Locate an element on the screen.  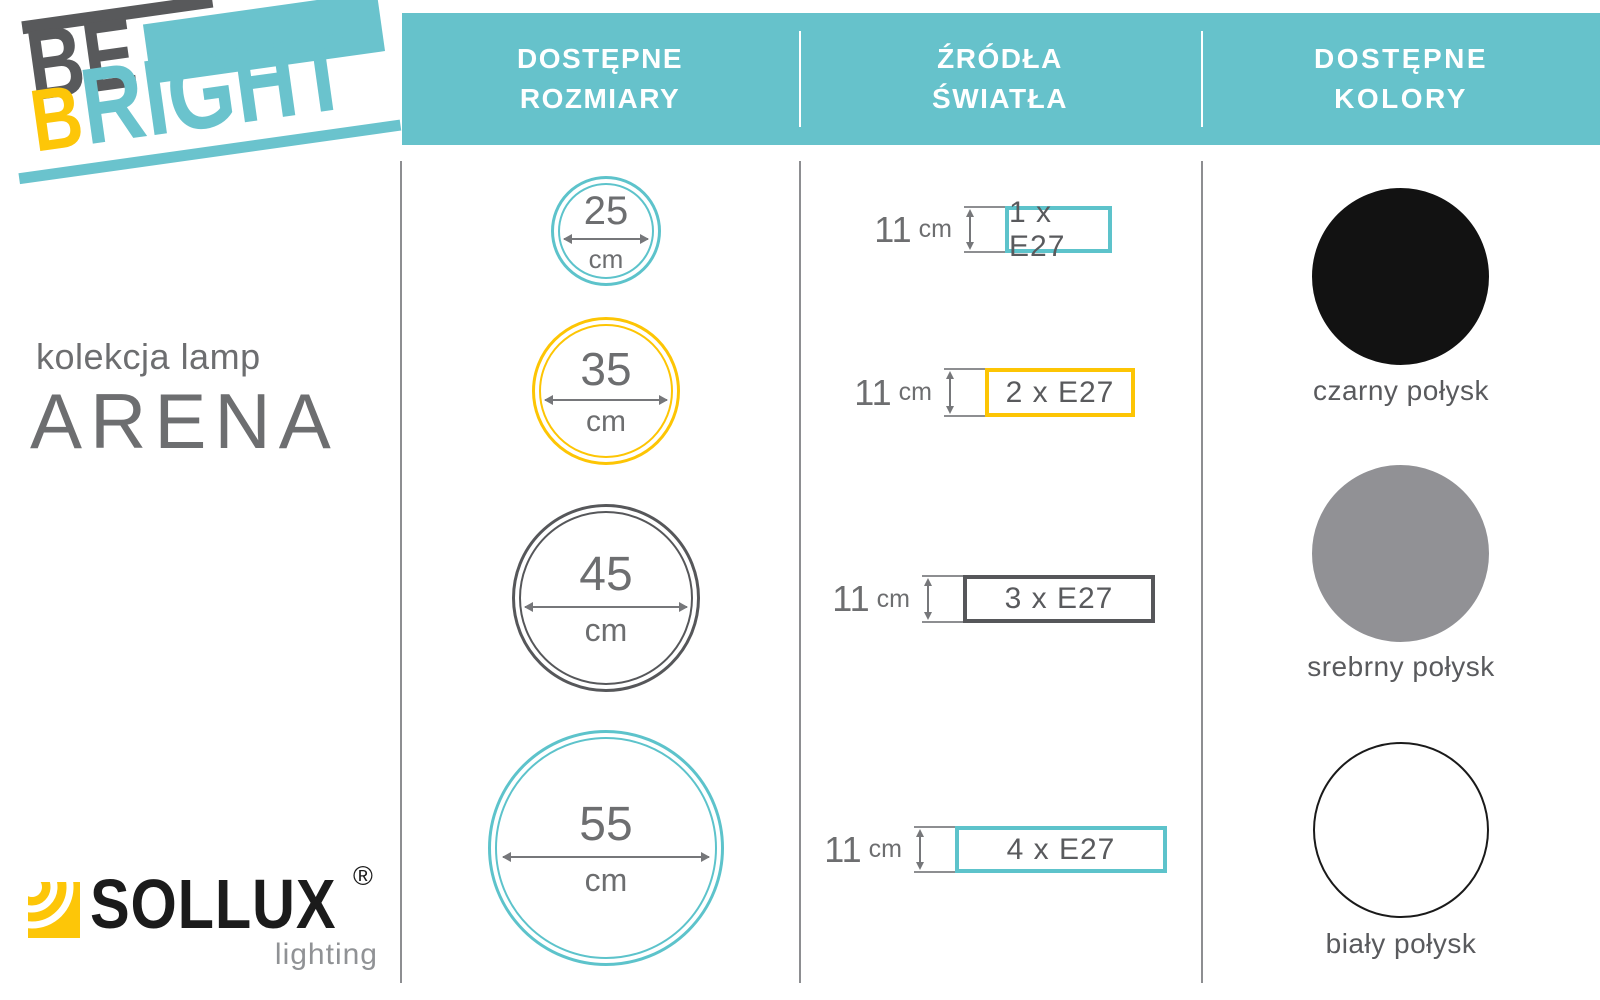
light-source-row-4: 11 cm 4 x E27 is located at coordinates (974, 849).